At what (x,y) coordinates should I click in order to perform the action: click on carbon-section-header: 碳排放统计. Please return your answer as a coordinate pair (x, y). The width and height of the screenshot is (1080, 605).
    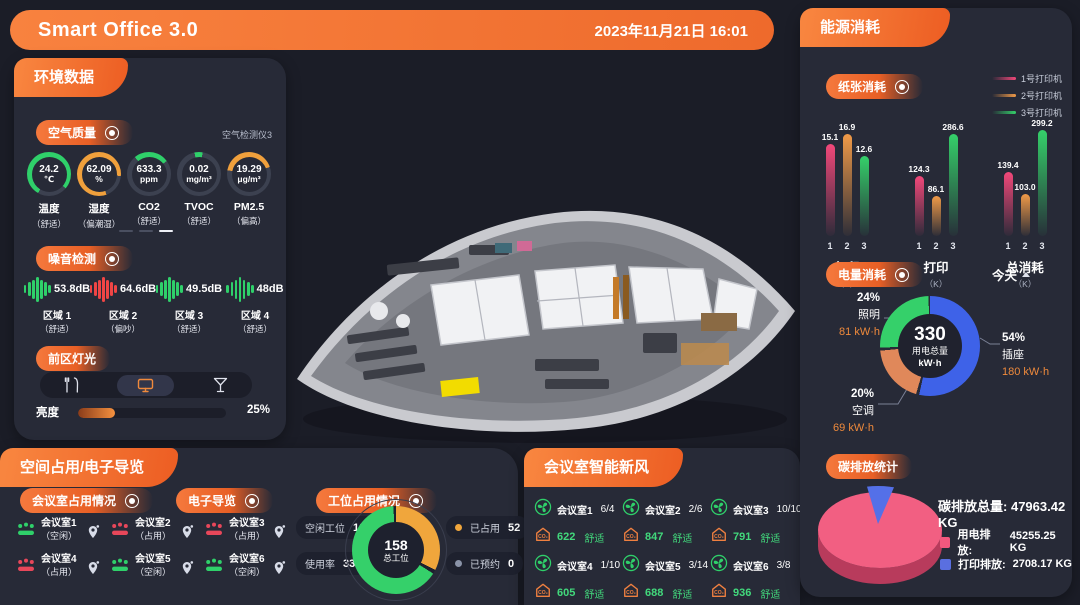
    Looking at the image, I should click on (869, 466).